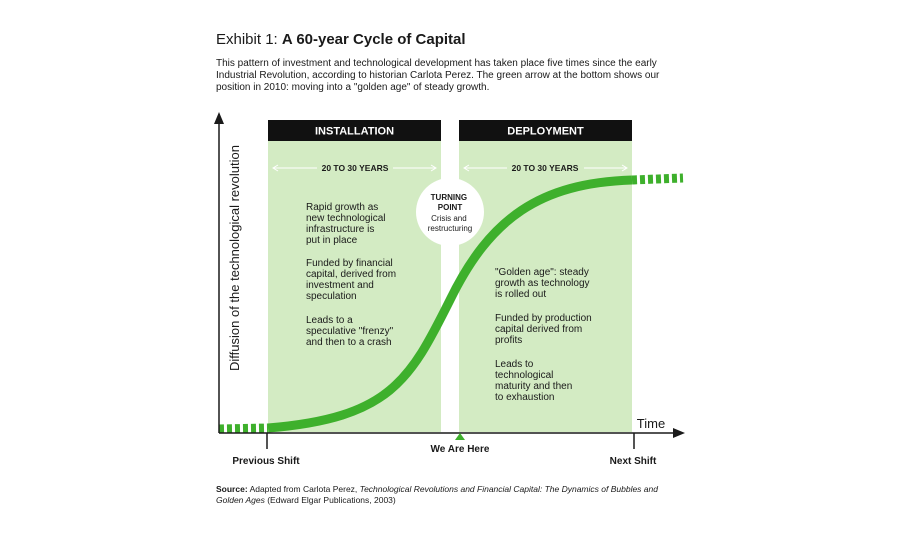 The image size is (900, 540). What do you see at coordinates (232, 489) in the screenshot?
I see `source-label: Source:` at bounding box center [232, 489].